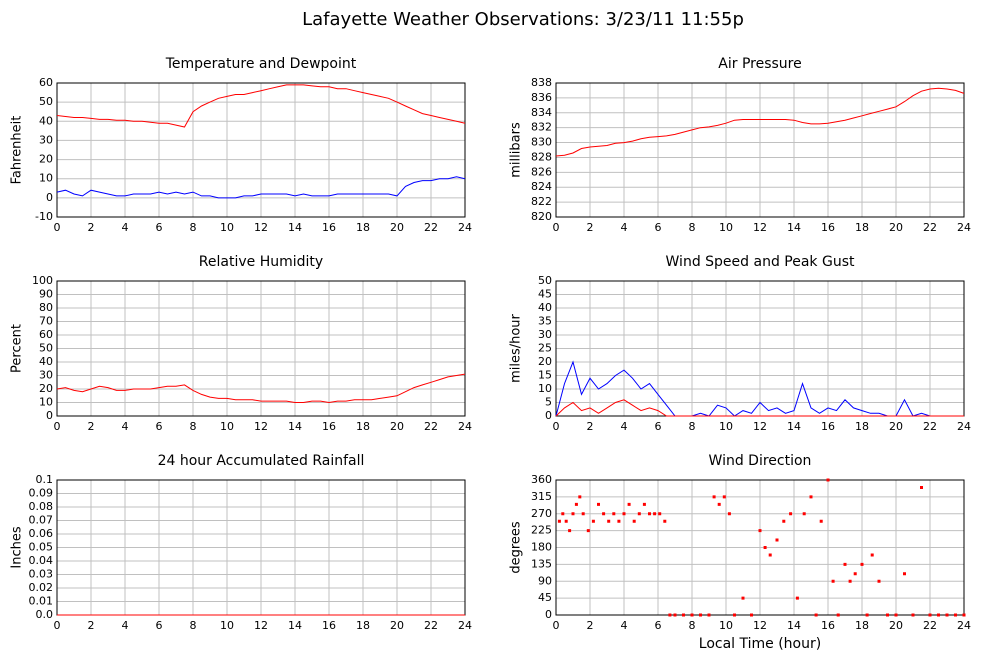 This screenshot has height=659, width=999. I want to click on y-tick-label: 828, so click(541, 156).